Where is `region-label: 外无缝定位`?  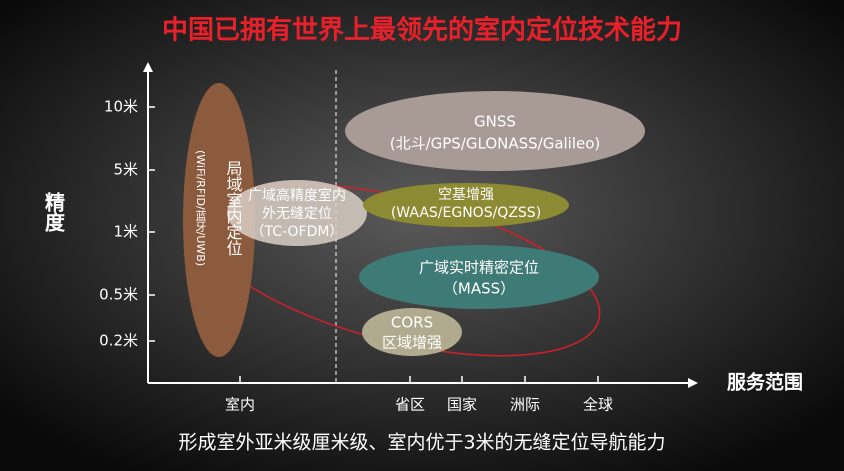
region-label: 外无缝定位 is located at coordinates (297, 214).